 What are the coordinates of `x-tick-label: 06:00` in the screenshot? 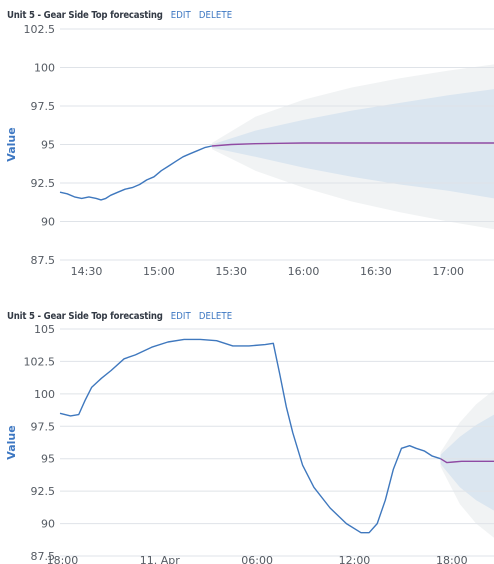 It's located at (257, 559).